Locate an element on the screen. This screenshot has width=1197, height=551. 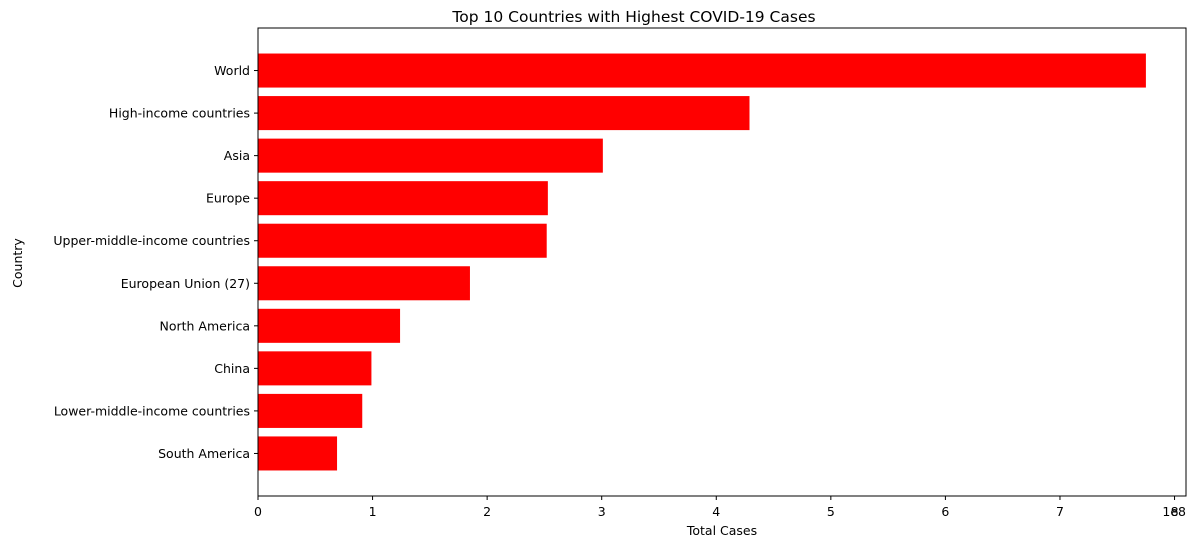
y-tick-label: South America is located at coordinates (204, 453).